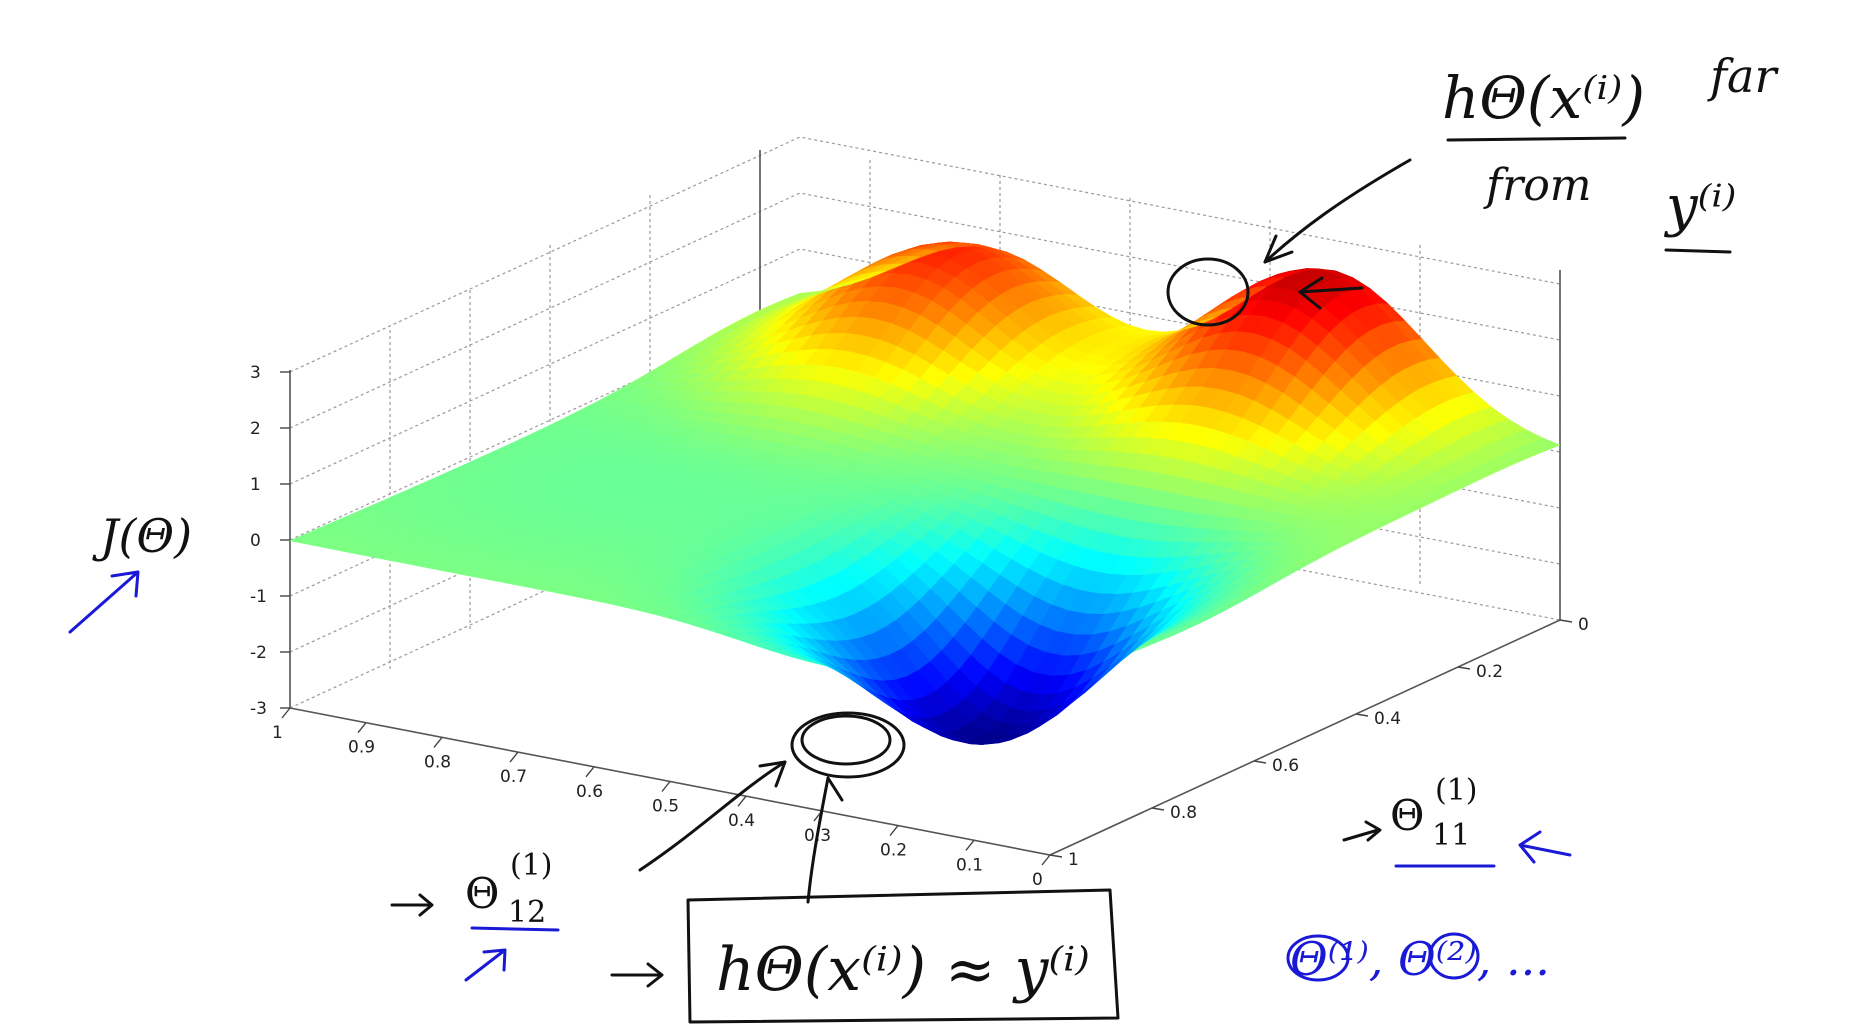 Image resolution: width=1854 pixels, height=1028 pixels. Describe the element at coordinates (1407, 815) in the screenshot. I see `x-axis-label-main: Θ` at that location.